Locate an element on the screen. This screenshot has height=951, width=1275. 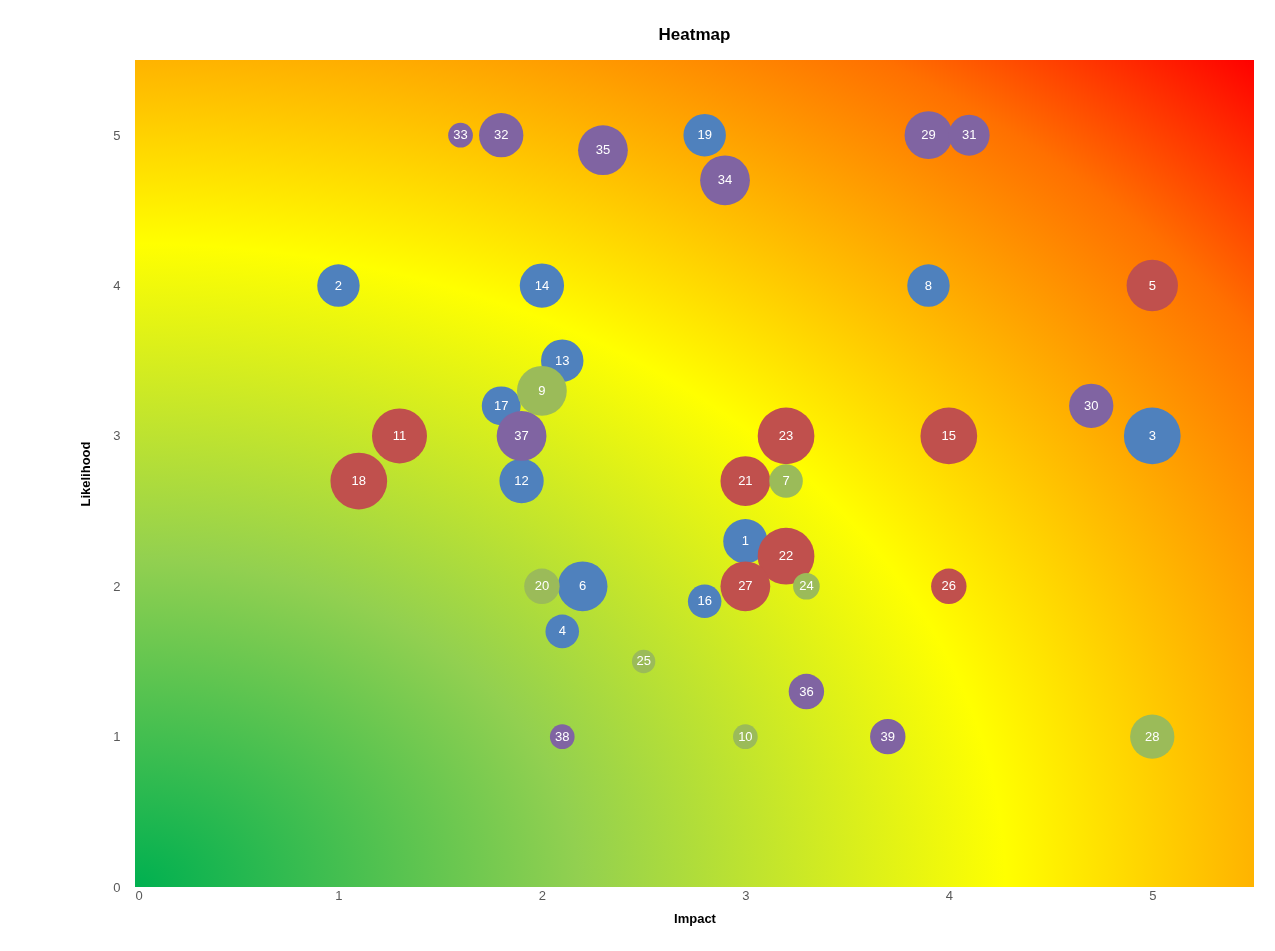
annotation: 18 is located at coordinates (359, 481).